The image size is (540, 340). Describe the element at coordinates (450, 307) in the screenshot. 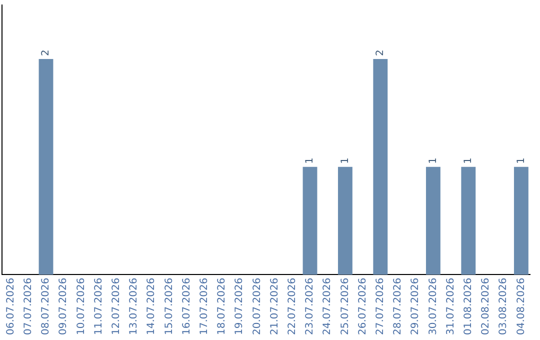

I see `x-tick-label: 31.07.2026` at that location.